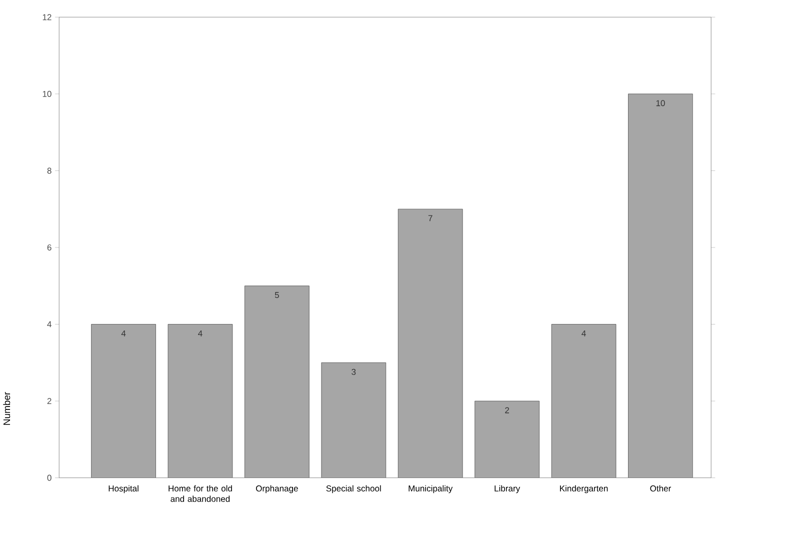 The width and height of the screenshot is (786, 550). Describe the element at coordinates (430, 218) in the screenshot. I see `data-label: 7` at that location.